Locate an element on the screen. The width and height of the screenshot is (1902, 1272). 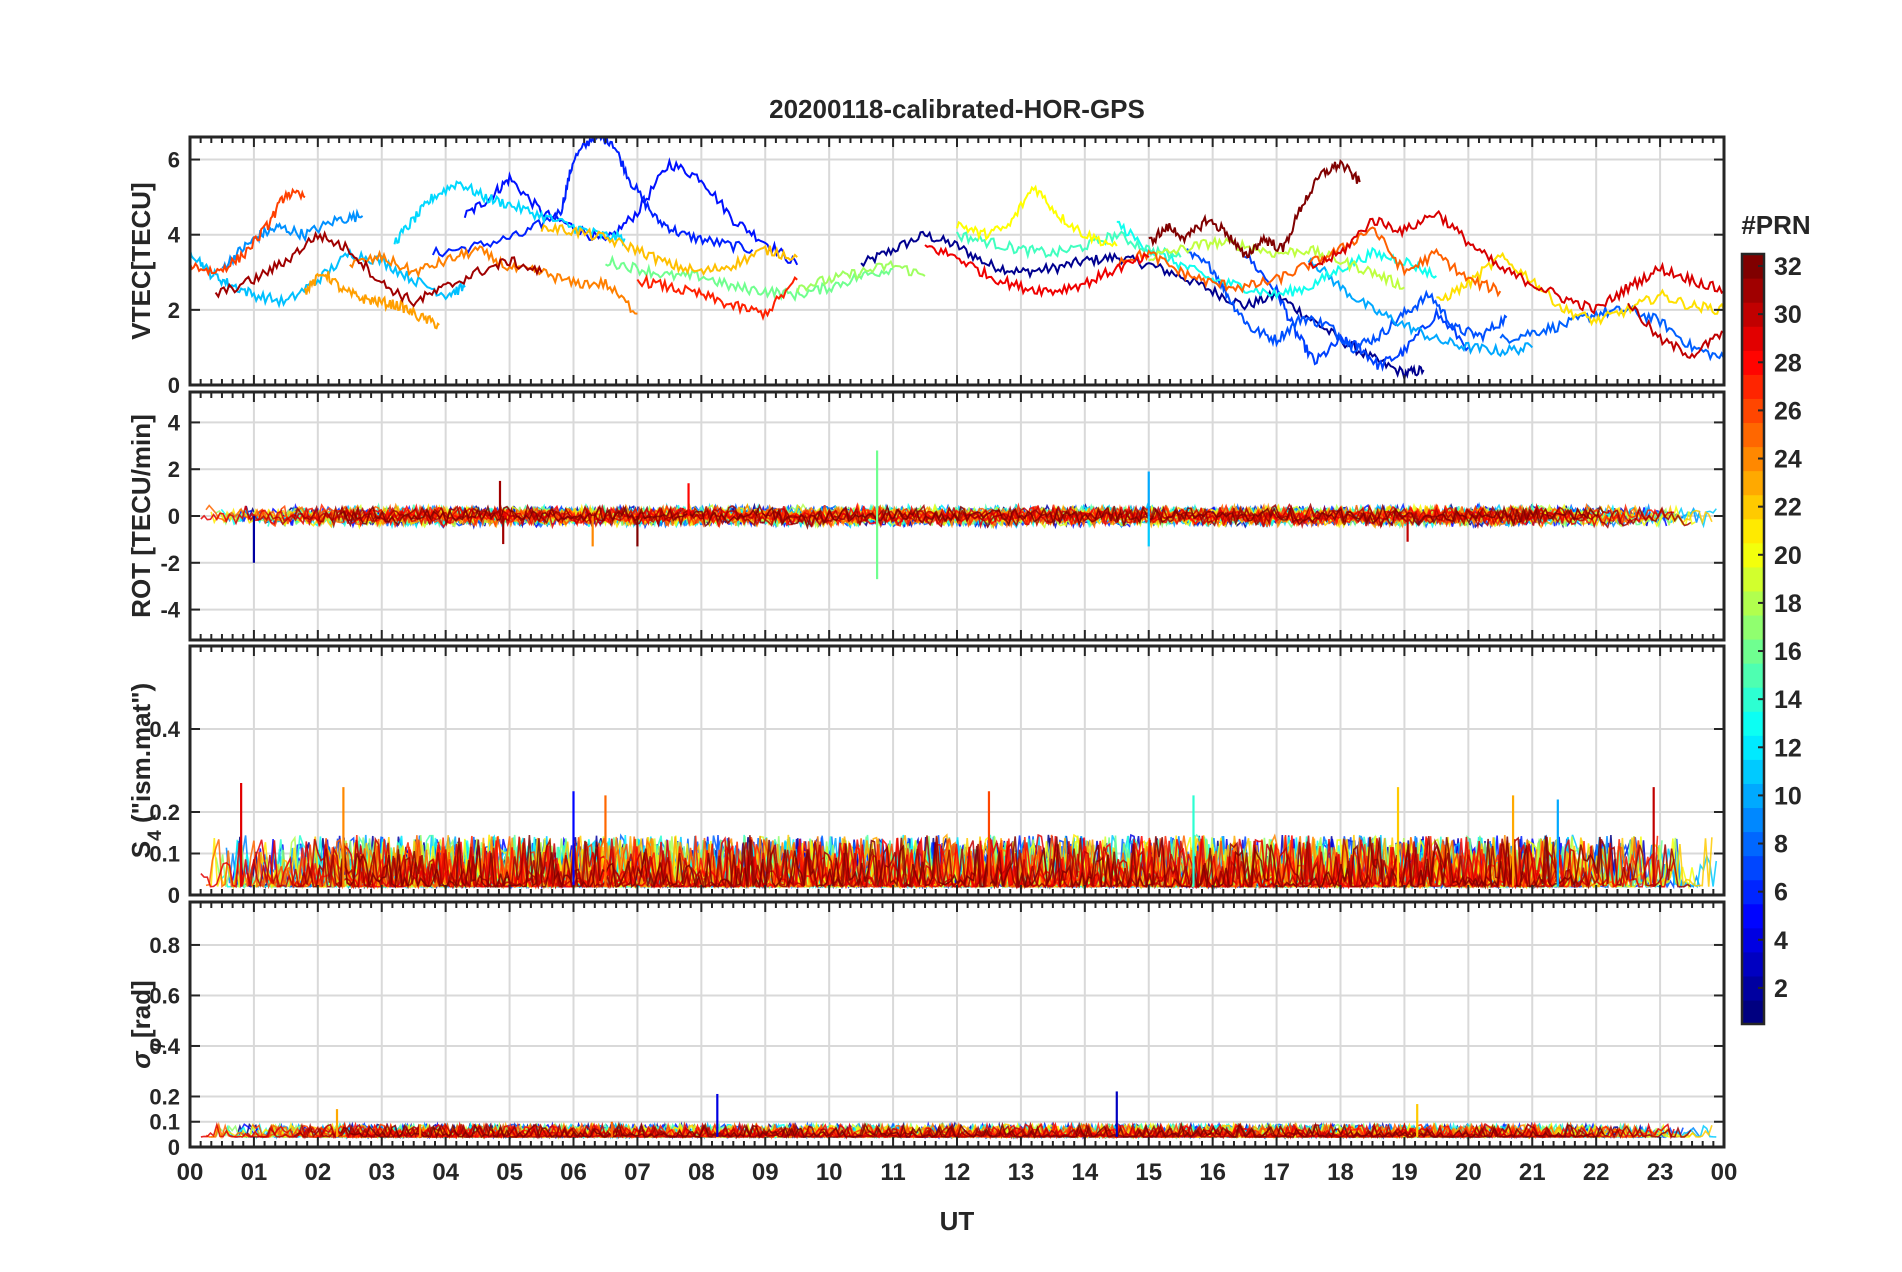
colorbar-tick-label: 32 is located at coordinates (1788, 267).